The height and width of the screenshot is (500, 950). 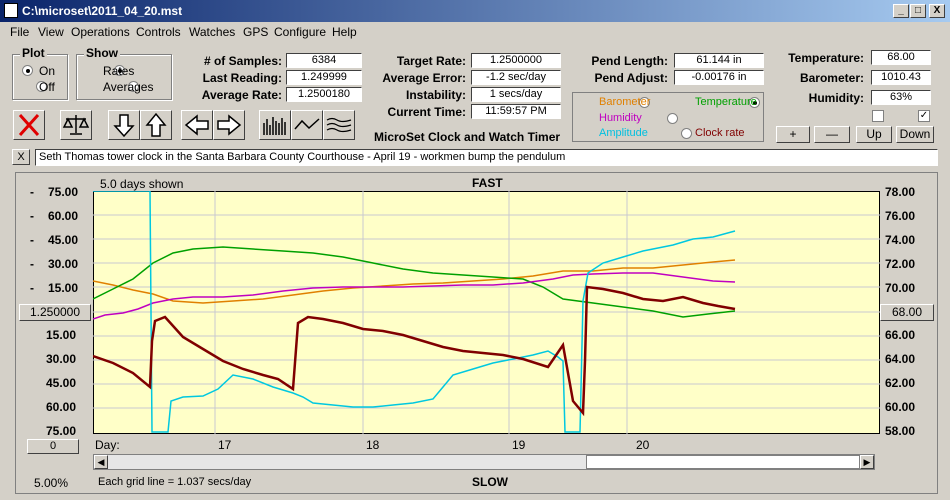 I want to click on target-rate-label: Target Rate:, so click(x=431, y=61).